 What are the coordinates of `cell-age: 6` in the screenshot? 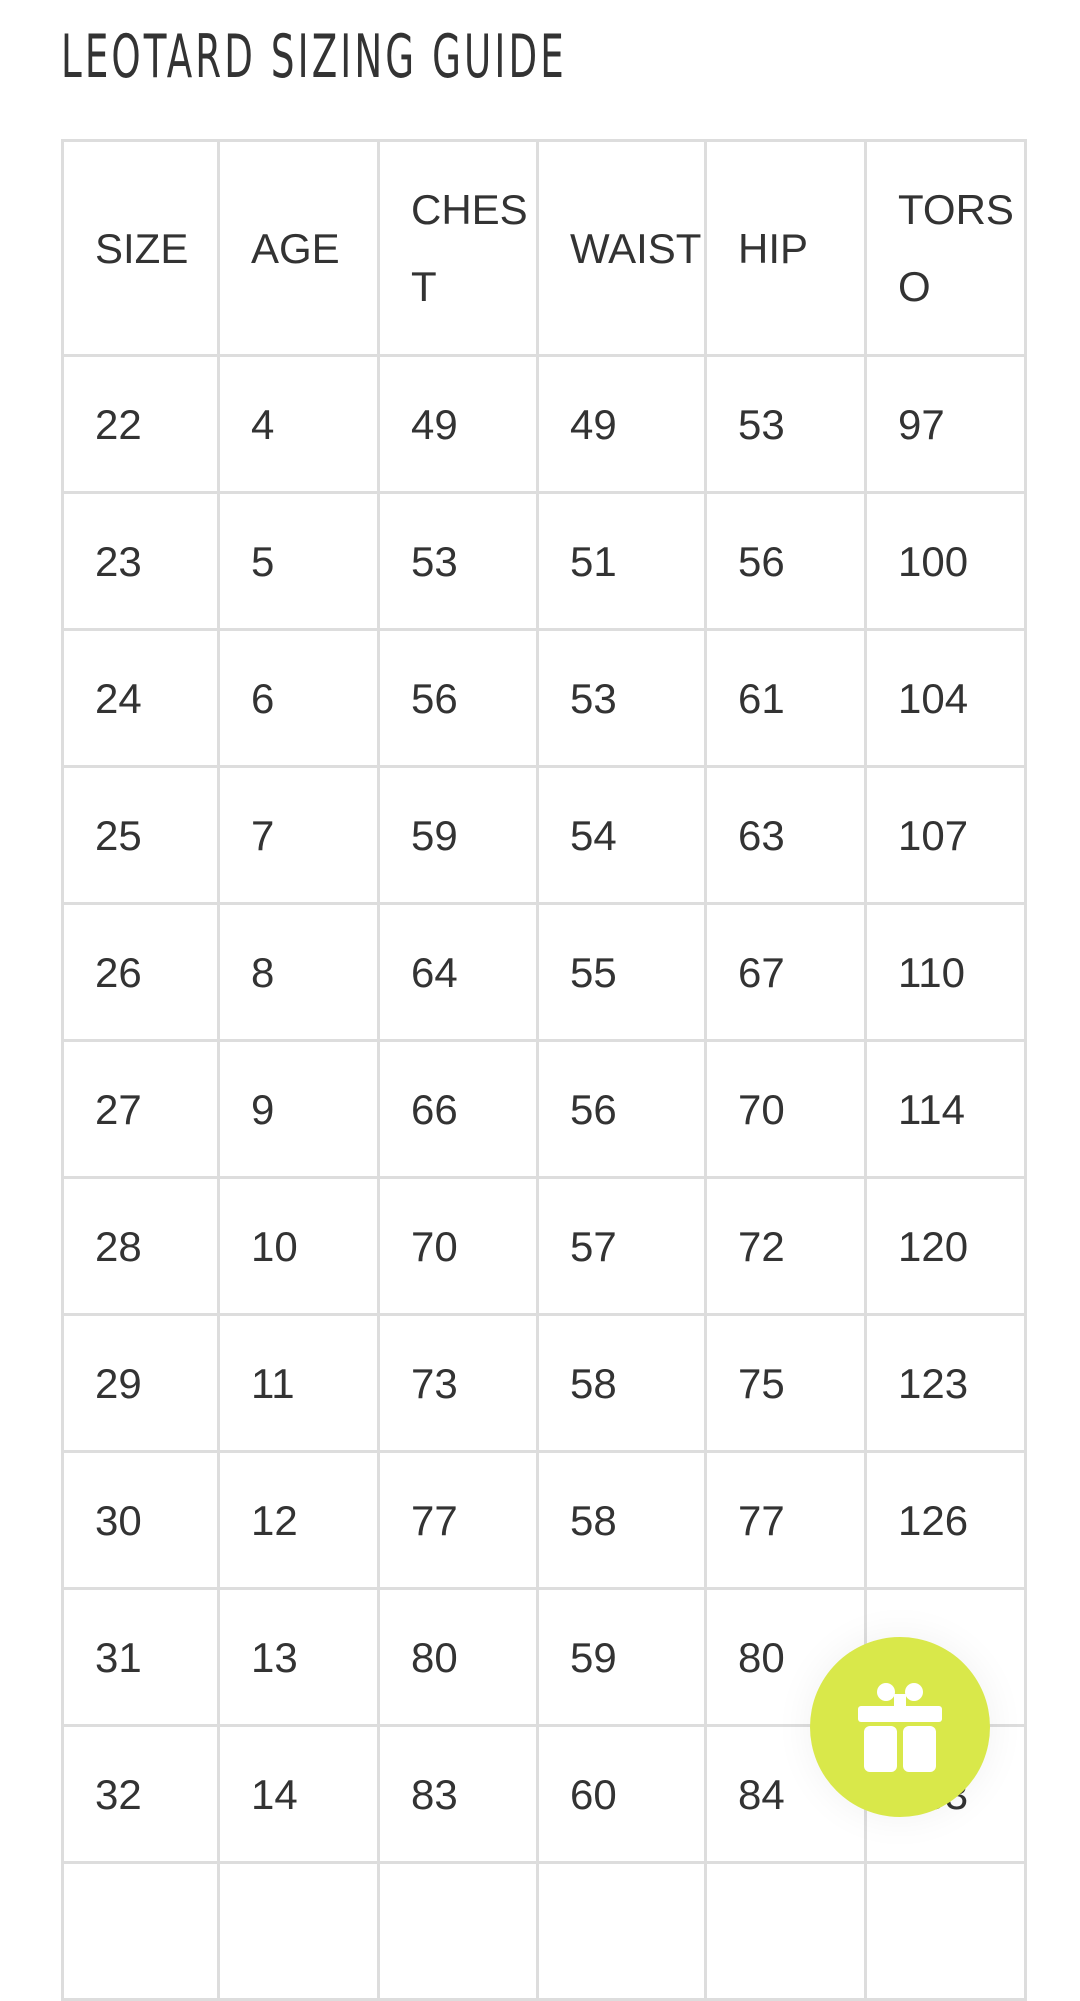 It's located at (298, 698).